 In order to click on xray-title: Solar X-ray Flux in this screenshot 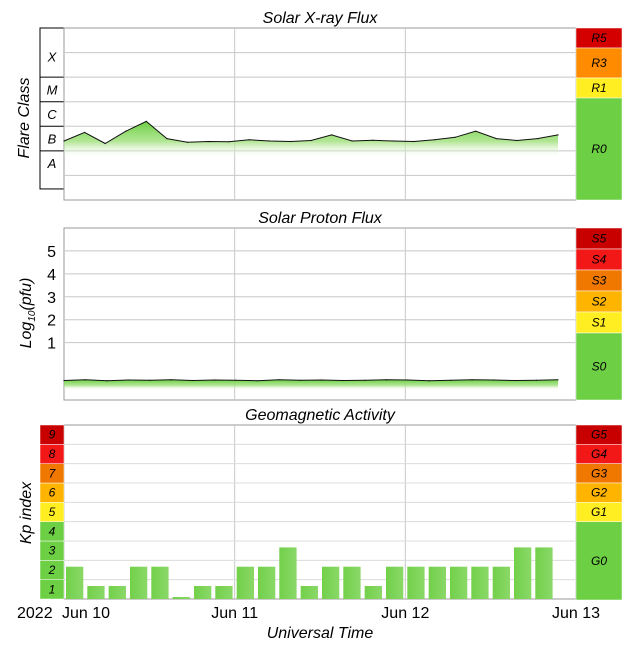, I will do `click(321, 18)`.